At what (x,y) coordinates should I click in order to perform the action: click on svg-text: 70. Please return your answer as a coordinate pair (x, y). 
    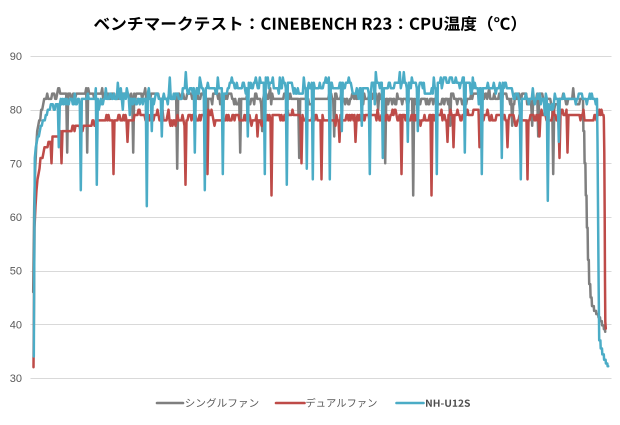
    Looking at the image, I should click on (16, 164).